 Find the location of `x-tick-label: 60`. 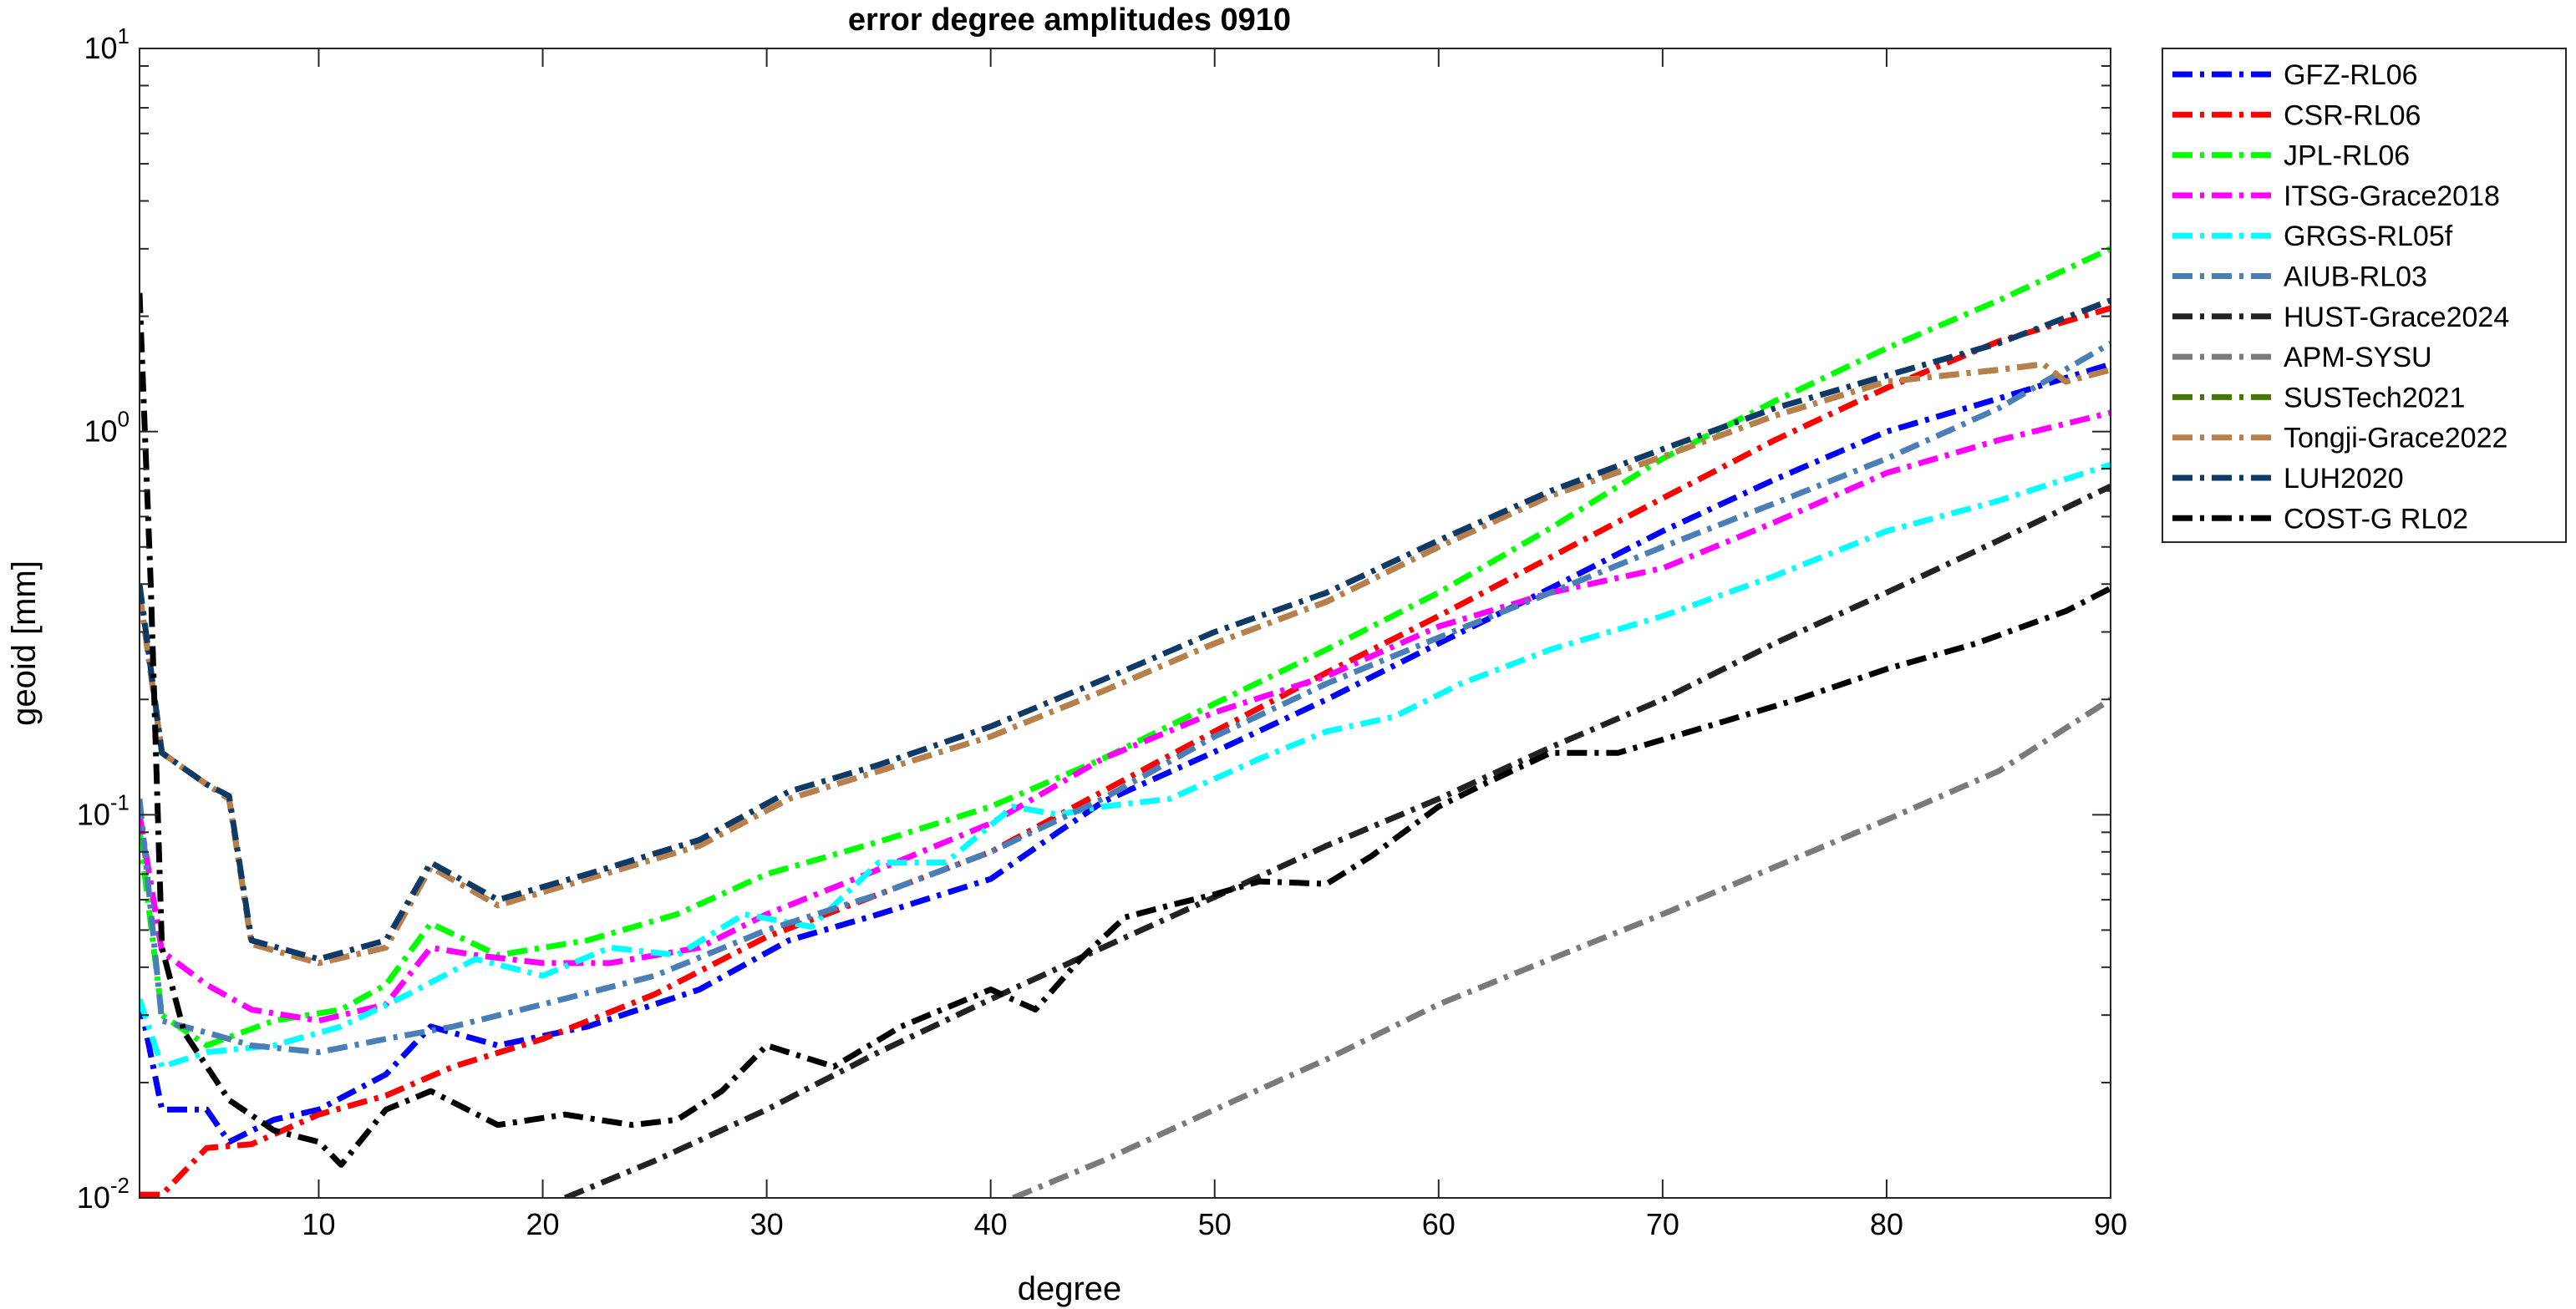

x-tick-label: 60 is located at coordinates (1439, 1224).